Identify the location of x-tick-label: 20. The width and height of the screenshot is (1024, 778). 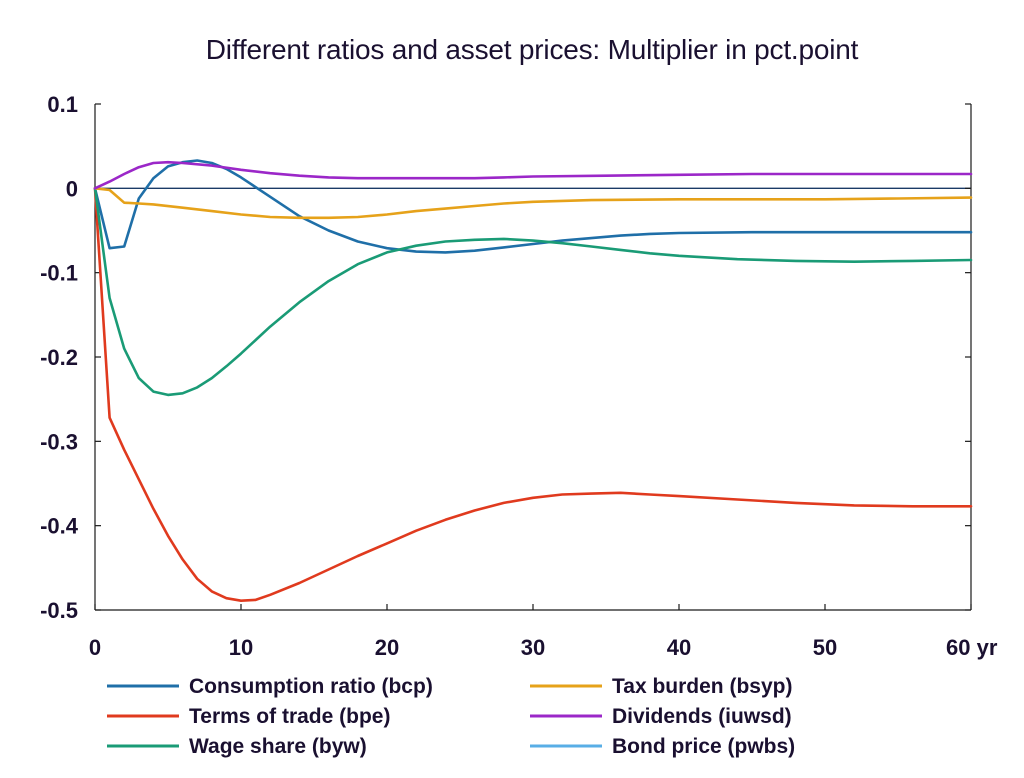
(387, 647).